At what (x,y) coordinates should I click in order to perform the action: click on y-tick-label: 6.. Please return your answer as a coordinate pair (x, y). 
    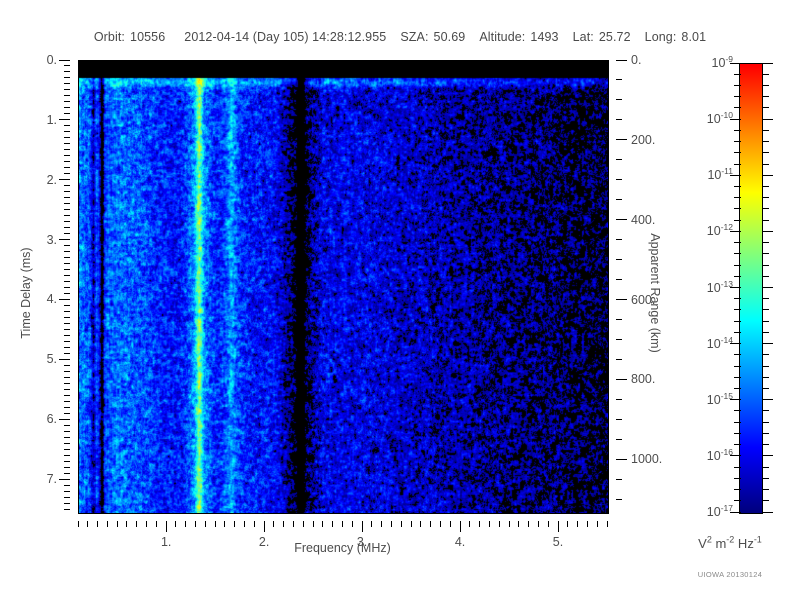
    Looking at the image, I should click on (51, 419).